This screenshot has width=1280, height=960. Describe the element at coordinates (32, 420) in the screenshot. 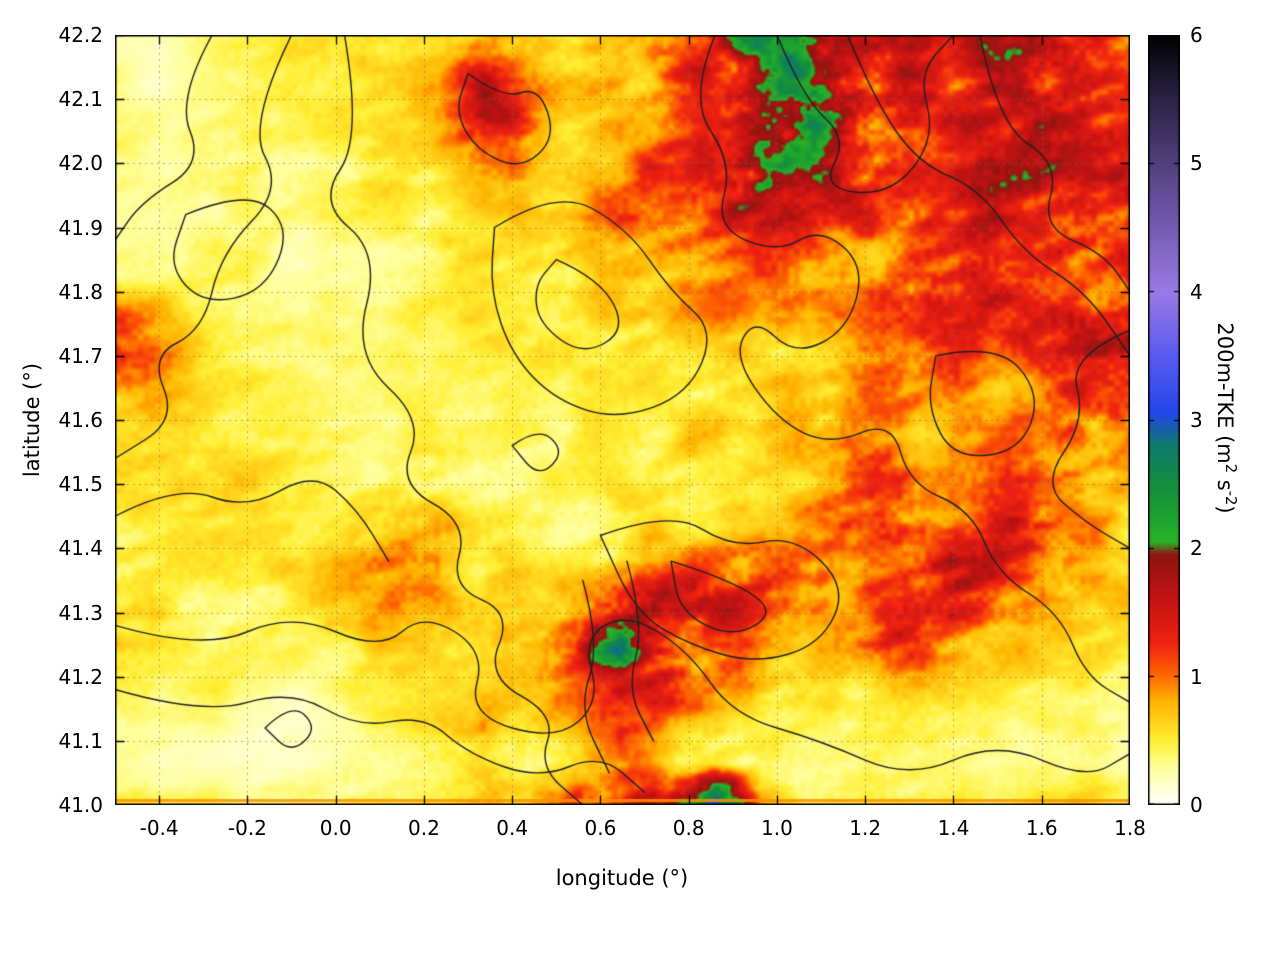

I see `y-axis-label: latitude (°)` at that location.